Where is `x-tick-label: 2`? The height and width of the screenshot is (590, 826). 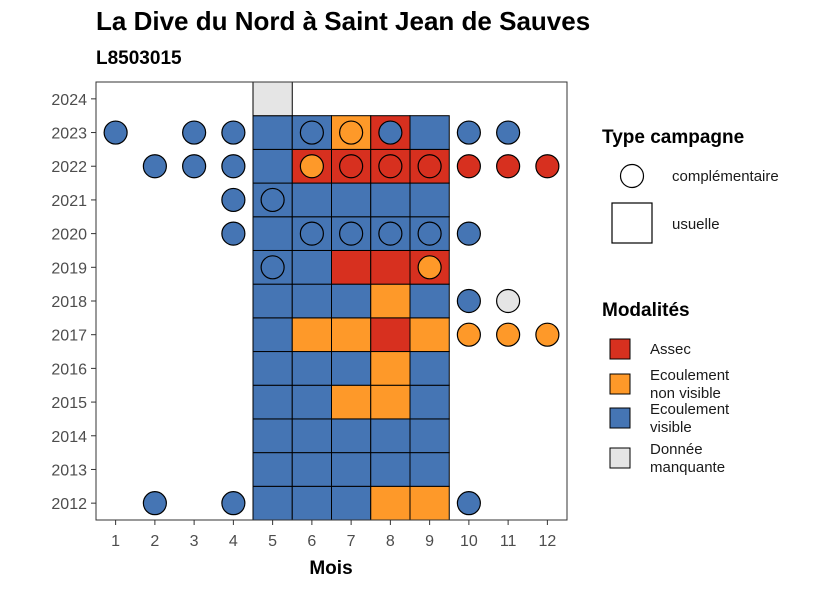
x-tick-label: 2 is located at coordinates (154, 541).